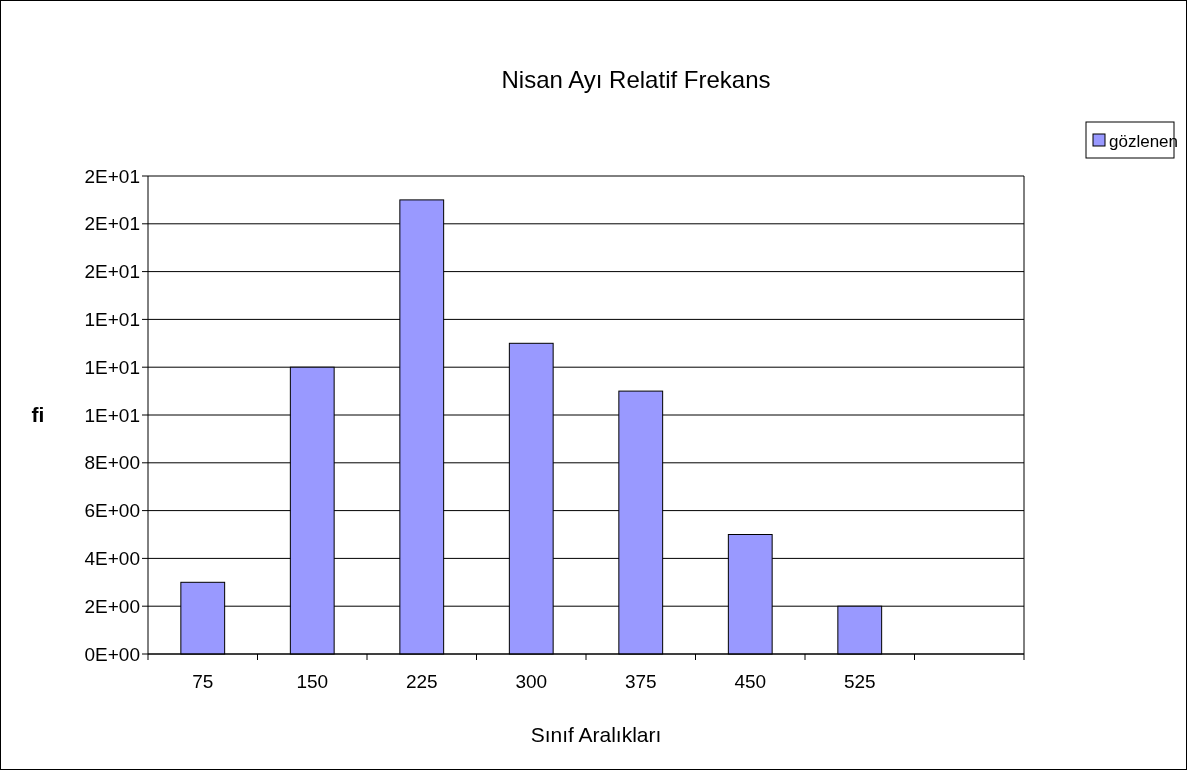 The height and width of the screenshot is (774, 1191). Describe the element at coordinates (750, 681) in the screenshot. I see `x-tick-label: 450` at that location.